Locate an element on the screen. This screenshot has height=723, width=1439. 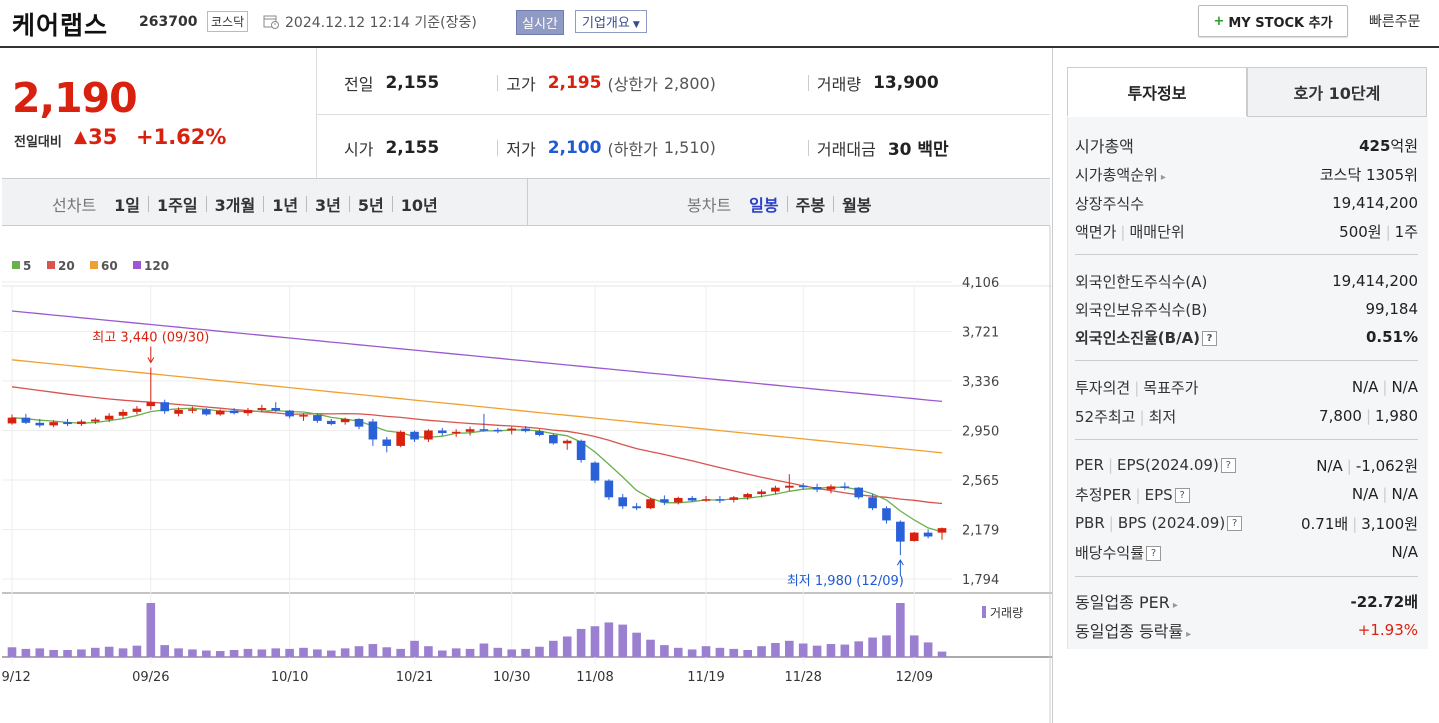
x-tick-label: 10/10 is located at coordinates (289, 677).